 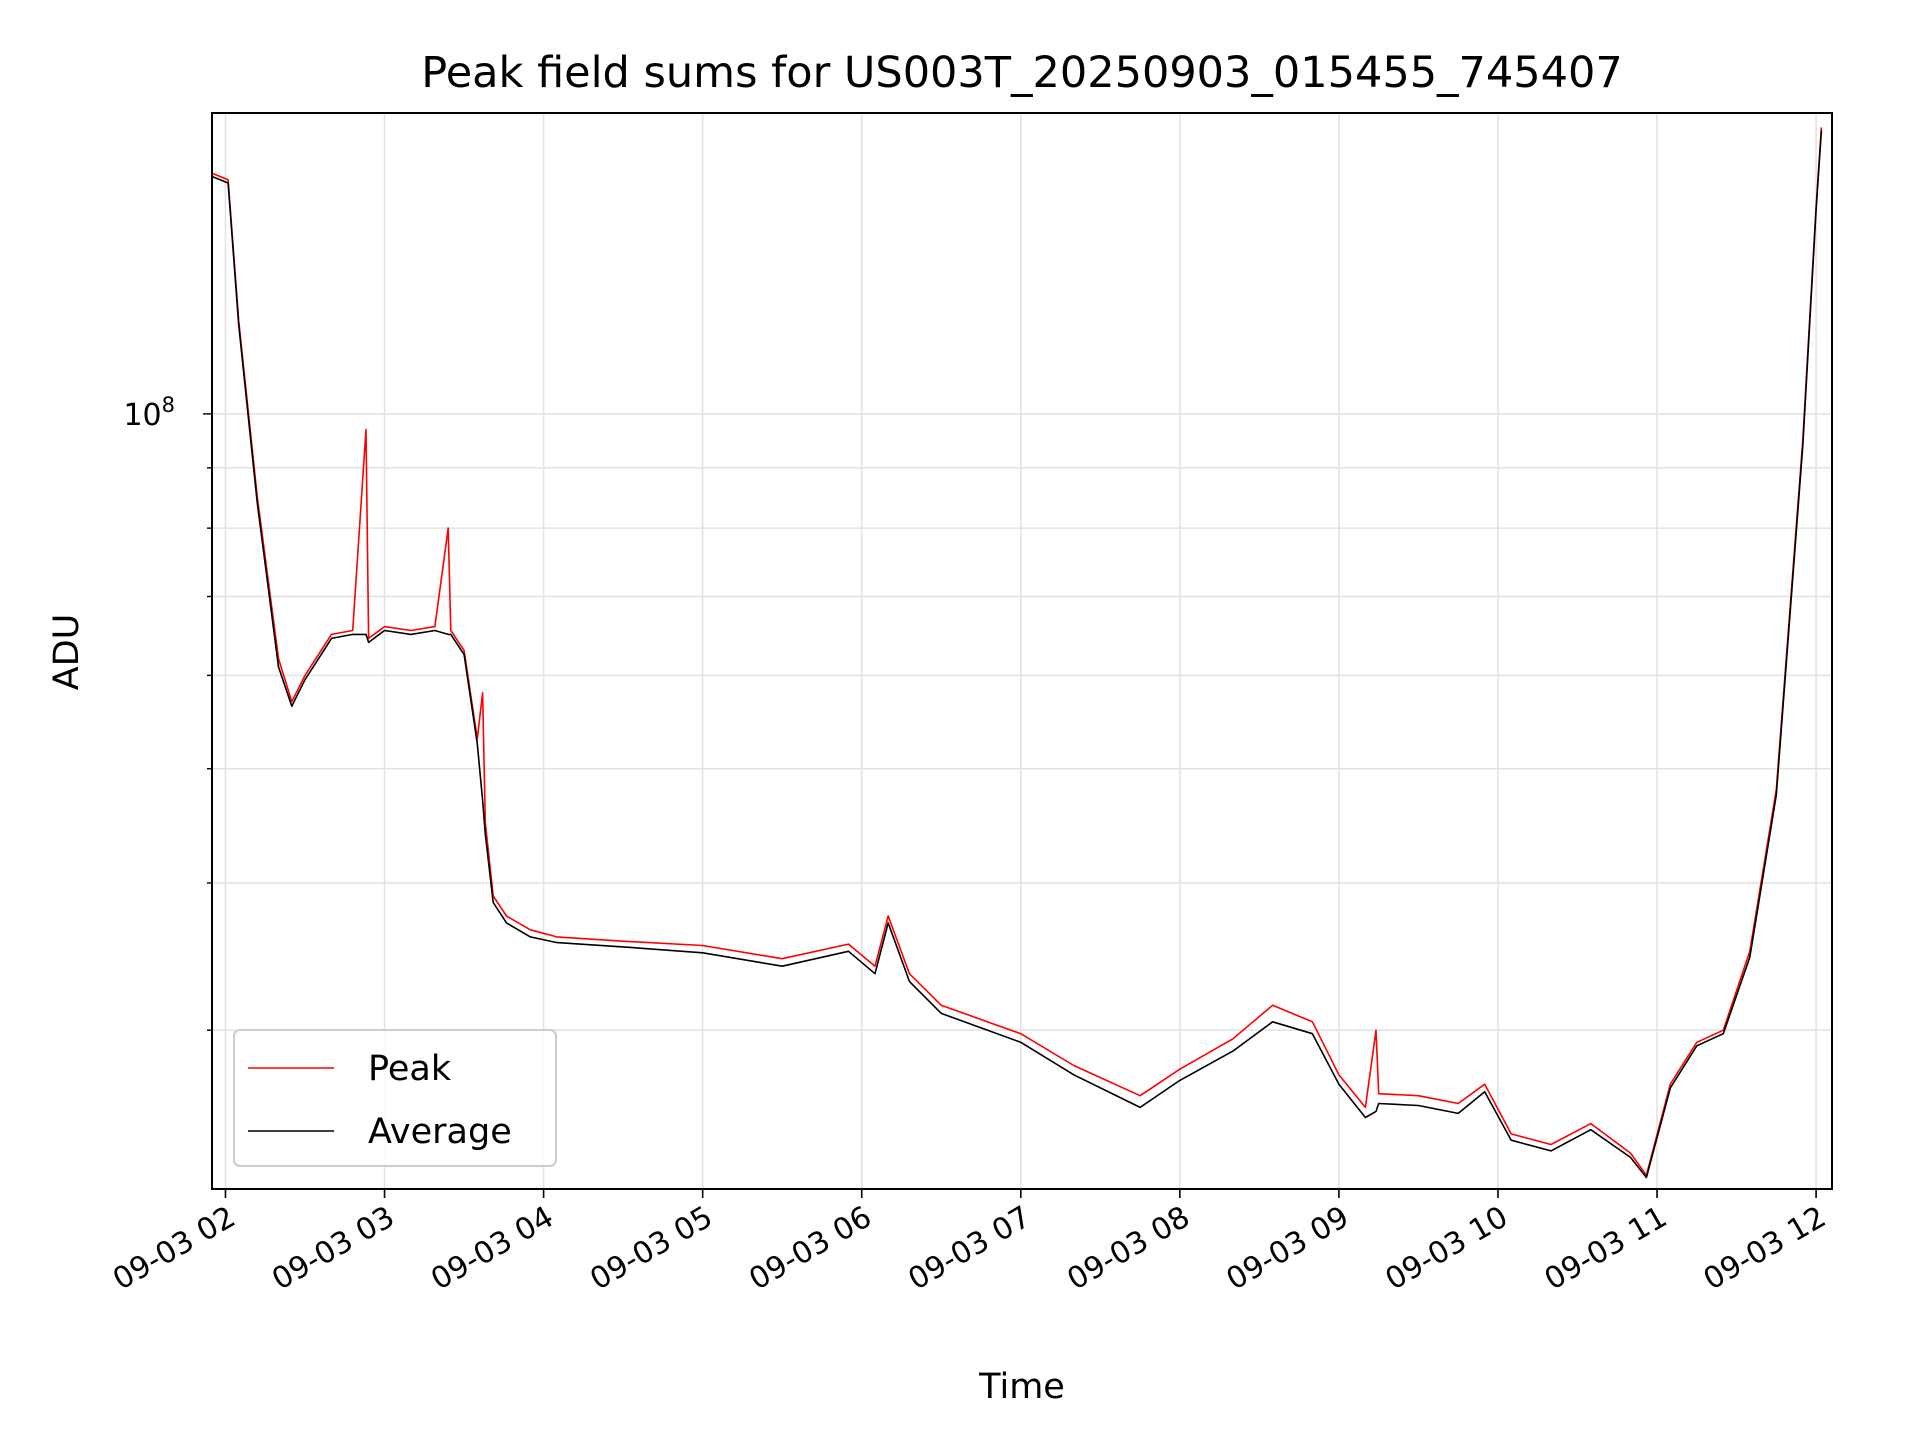 What do you see at coordinates (168, 405) in the screenshot?
I see `y-tick-label-exponent: 8` at bounding box center [168, 405].